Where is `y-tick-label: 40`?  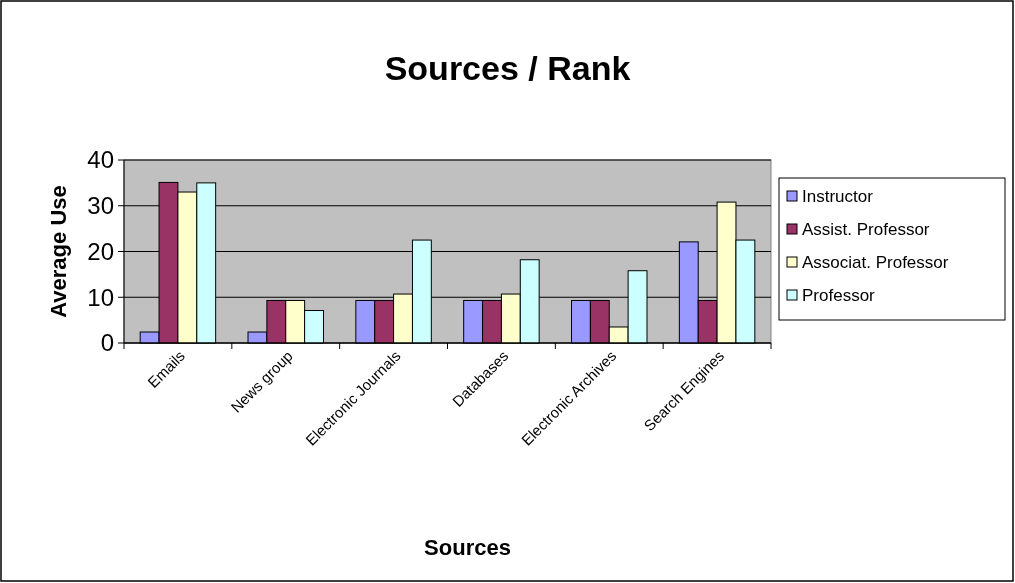
y-tick-label: 40 is located at coordinates (100, 160).